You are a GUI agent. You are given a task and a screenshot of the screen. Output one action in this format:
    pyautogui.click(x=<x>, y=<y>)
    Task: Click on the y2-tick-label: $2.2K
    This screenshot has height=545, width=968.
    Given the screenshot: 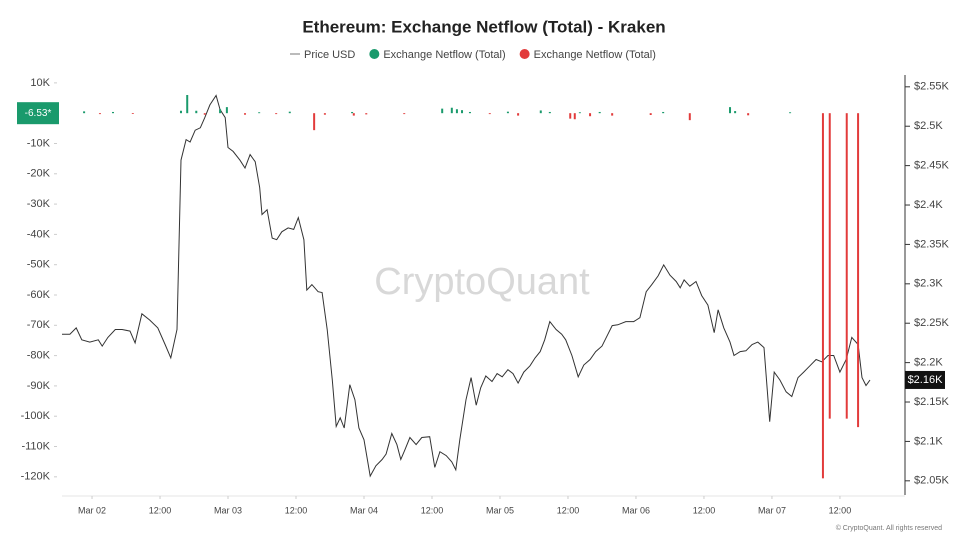 What is the action you would take?
    pyautogui.click(x=928, y=363)
    